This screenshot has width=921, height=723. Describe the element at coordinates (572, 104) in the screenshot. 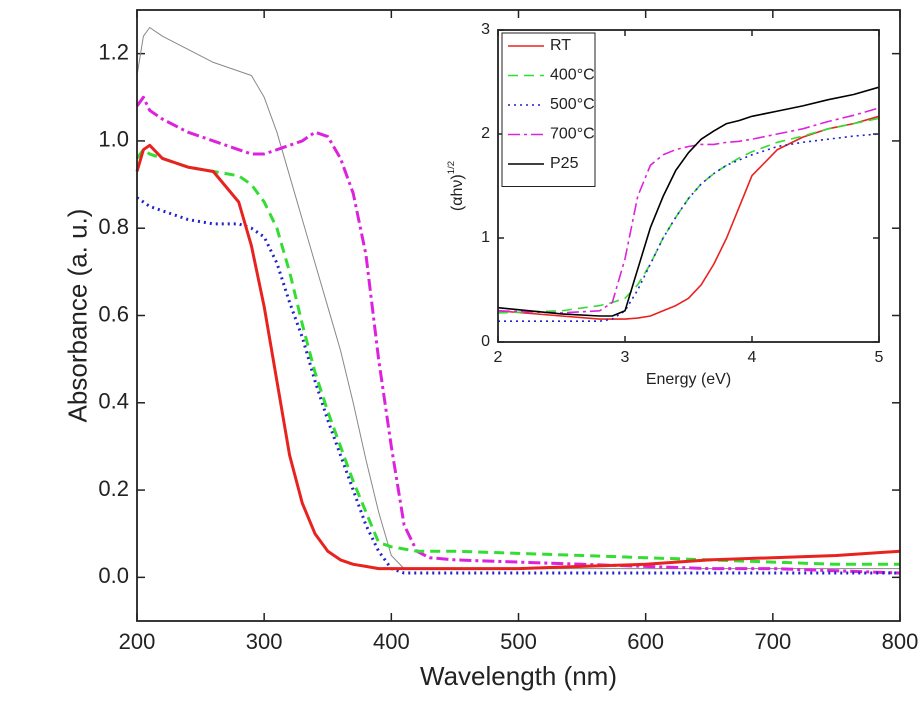

I see `legend-label: 500°C` at that location.